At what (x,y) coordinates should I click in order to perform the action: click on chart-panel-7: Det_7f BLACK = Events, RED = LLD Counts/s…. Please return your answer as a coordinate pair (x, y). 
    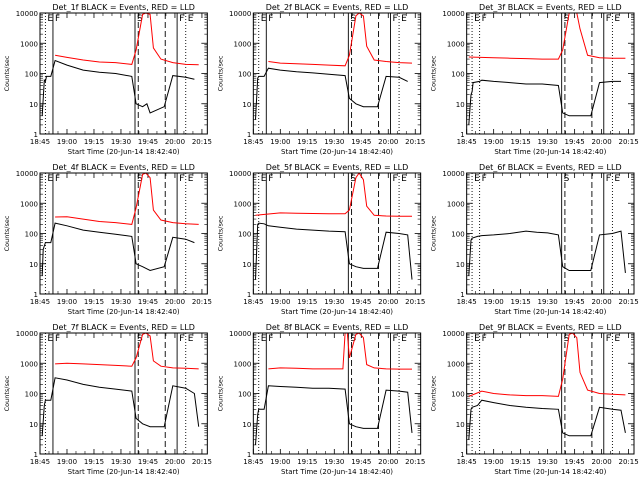
    Looking at the image, I should click on (107, 399).